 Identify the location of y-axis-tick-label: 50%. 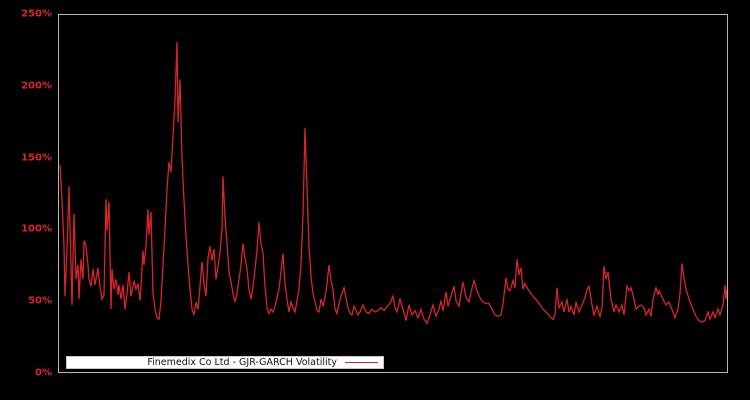
(40, 301).